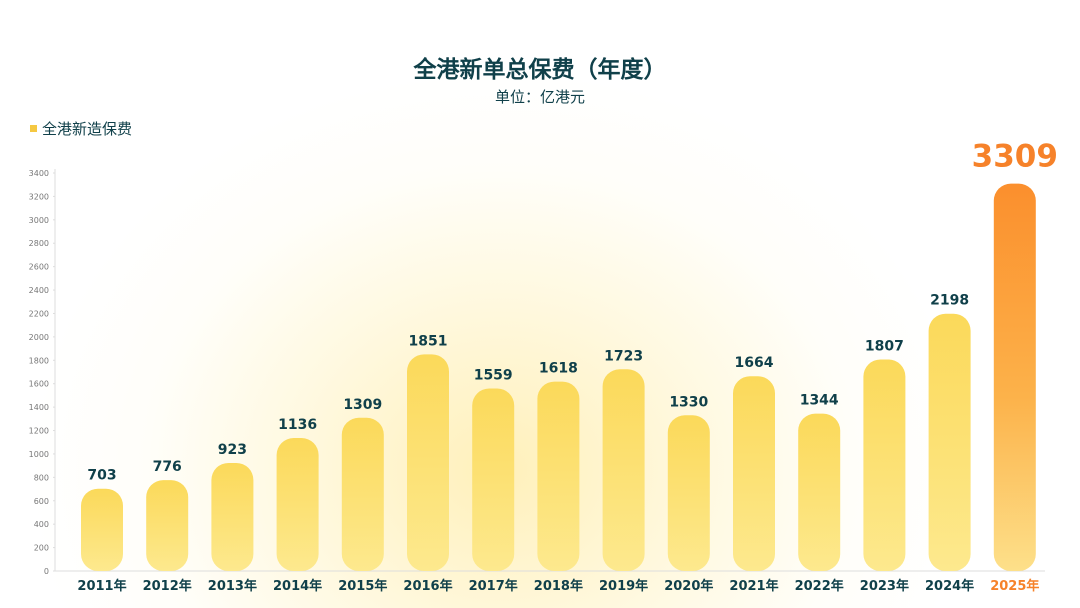 The image size is (1080, 608). I want to click on y-tick-label: 3400, so click(39, 173).